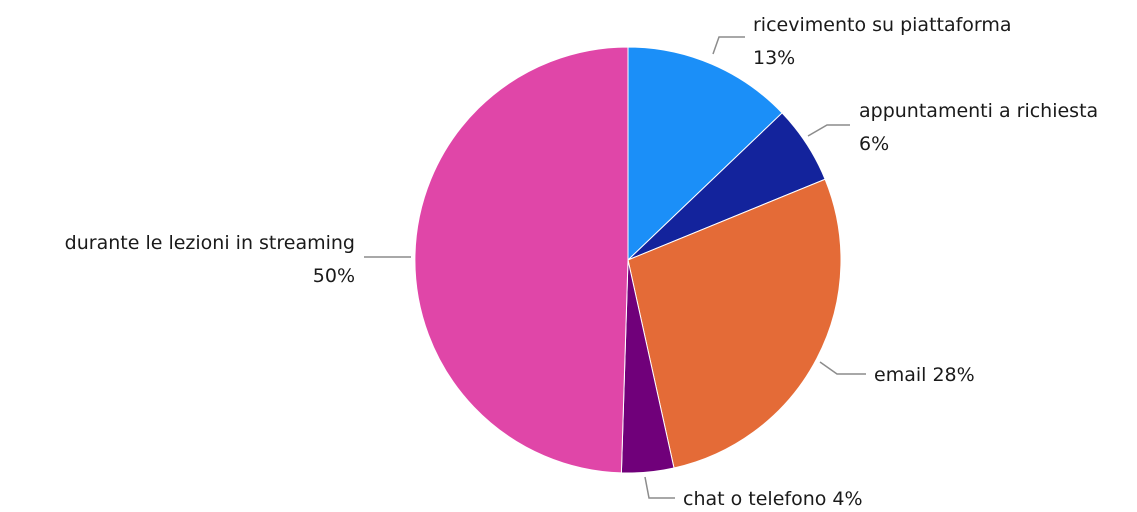  Describe the element at coordinates (874, 144) in the screenshot. I see `percent-label-2: 6%` at that location.